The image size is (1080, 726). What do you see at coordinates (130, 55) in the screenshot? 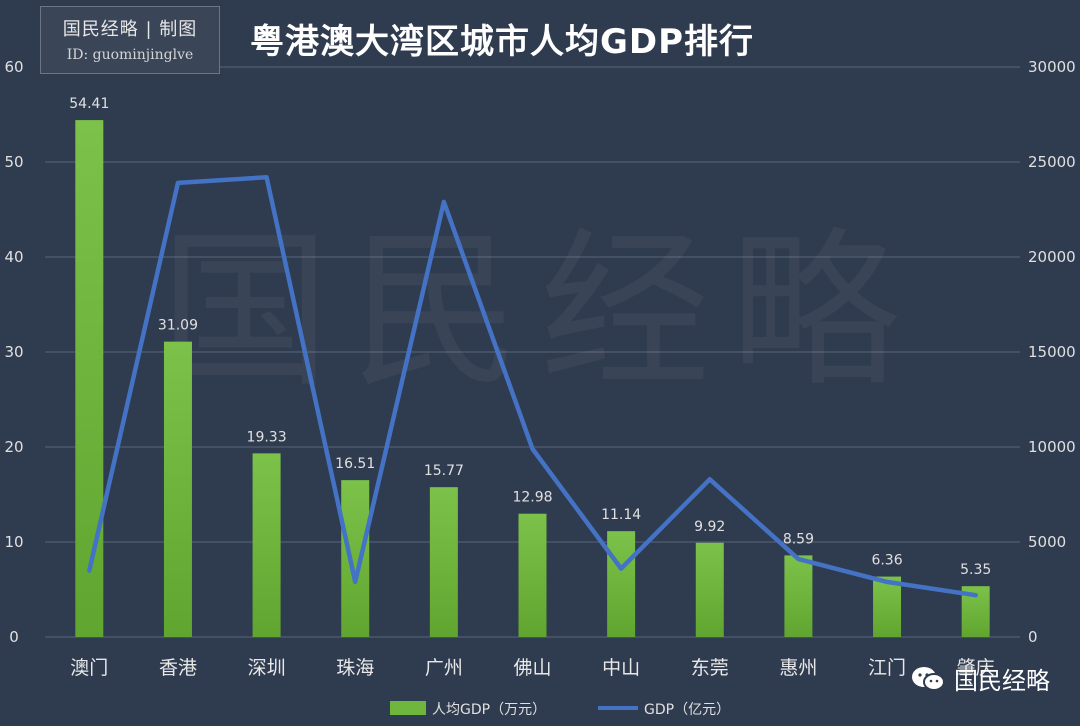
I see `badge-line2: ID: guominjinglve` at bounding box center [130, 55].